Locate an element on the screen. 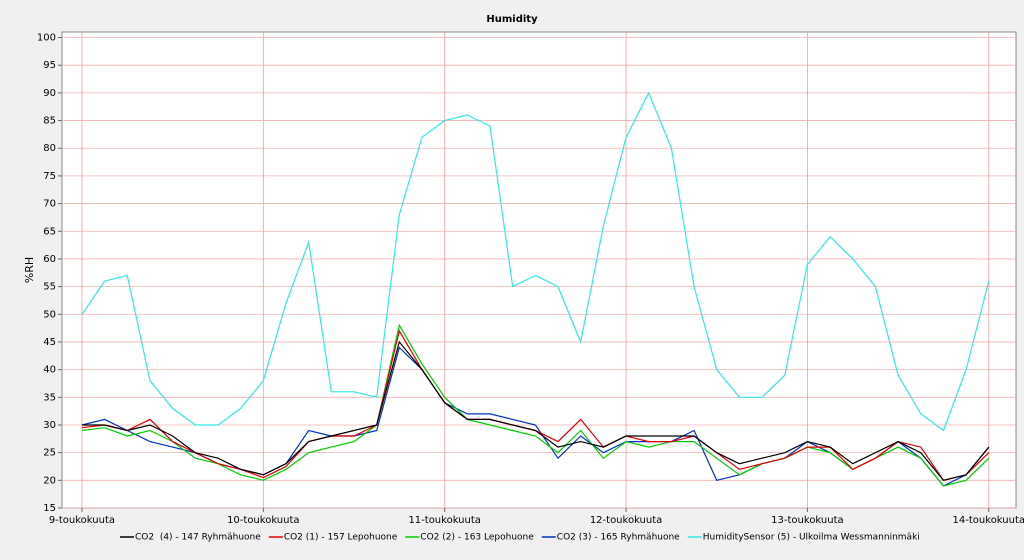 This screenshot has height=560, width=1024. y-tick-label: 15 is located at coordinates (49, 508).